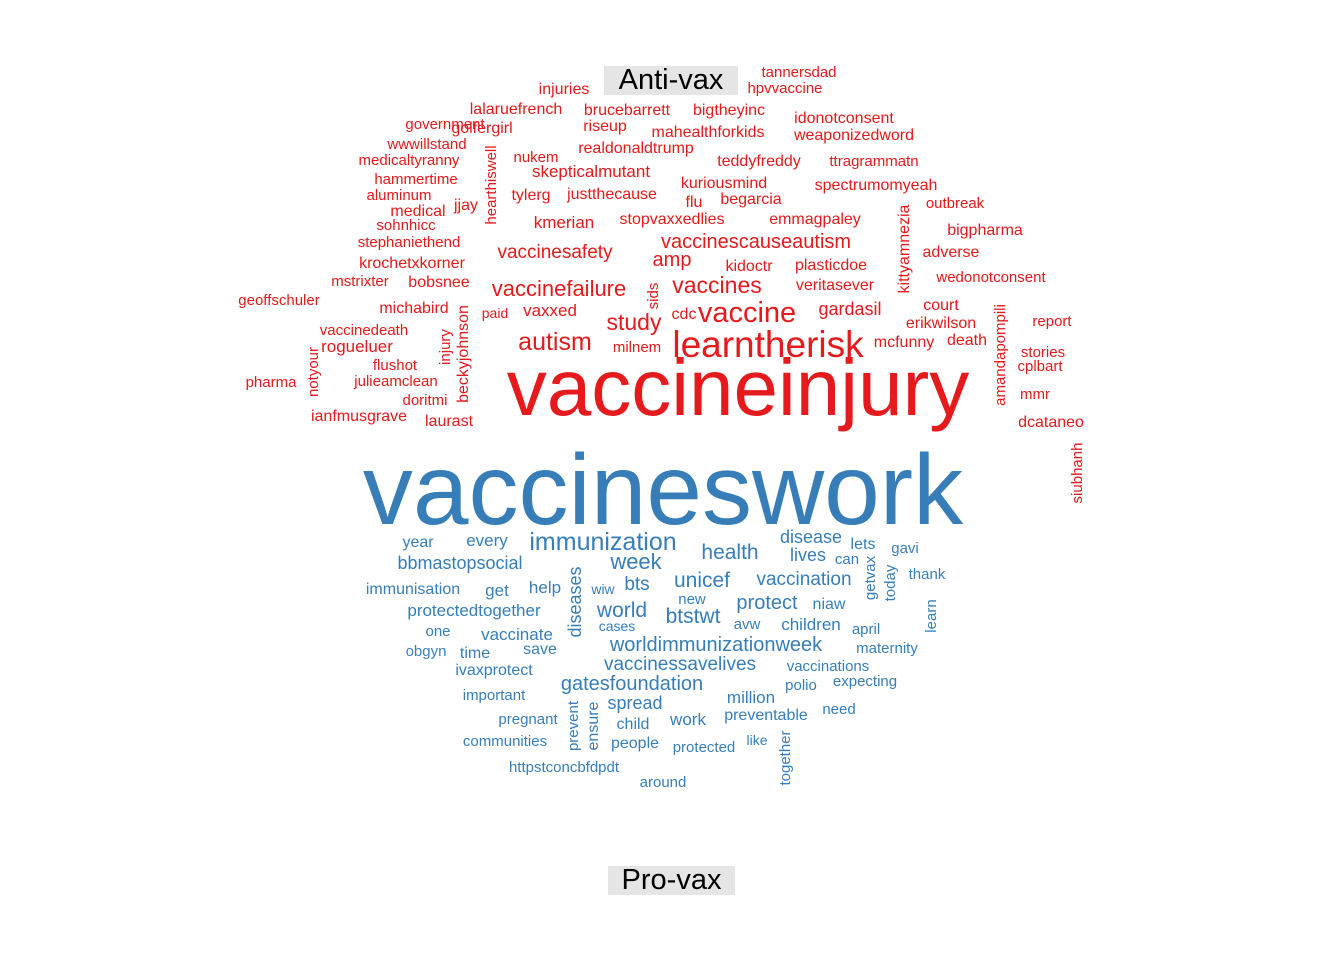 The image size is (1344, 960). What do you see at coordinates (516, 109) in the screenshot?
I see `word-lalaruefrench: lalaruefrench` at bounding box center [516, 109].